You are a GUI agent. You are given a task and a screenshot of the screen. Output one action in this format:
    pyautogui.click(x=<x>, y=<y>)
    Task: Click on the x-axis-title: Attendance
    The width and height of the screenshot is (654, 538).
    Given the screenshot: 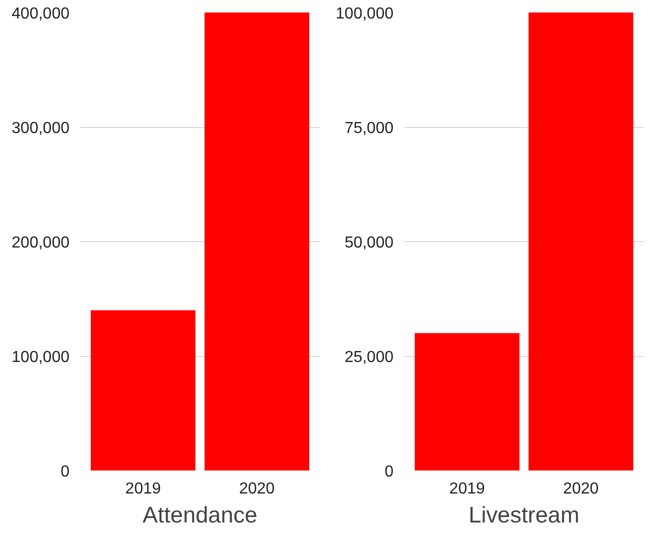 What is the action you would take?
    pyautogui.click(x=200, y=515)
    